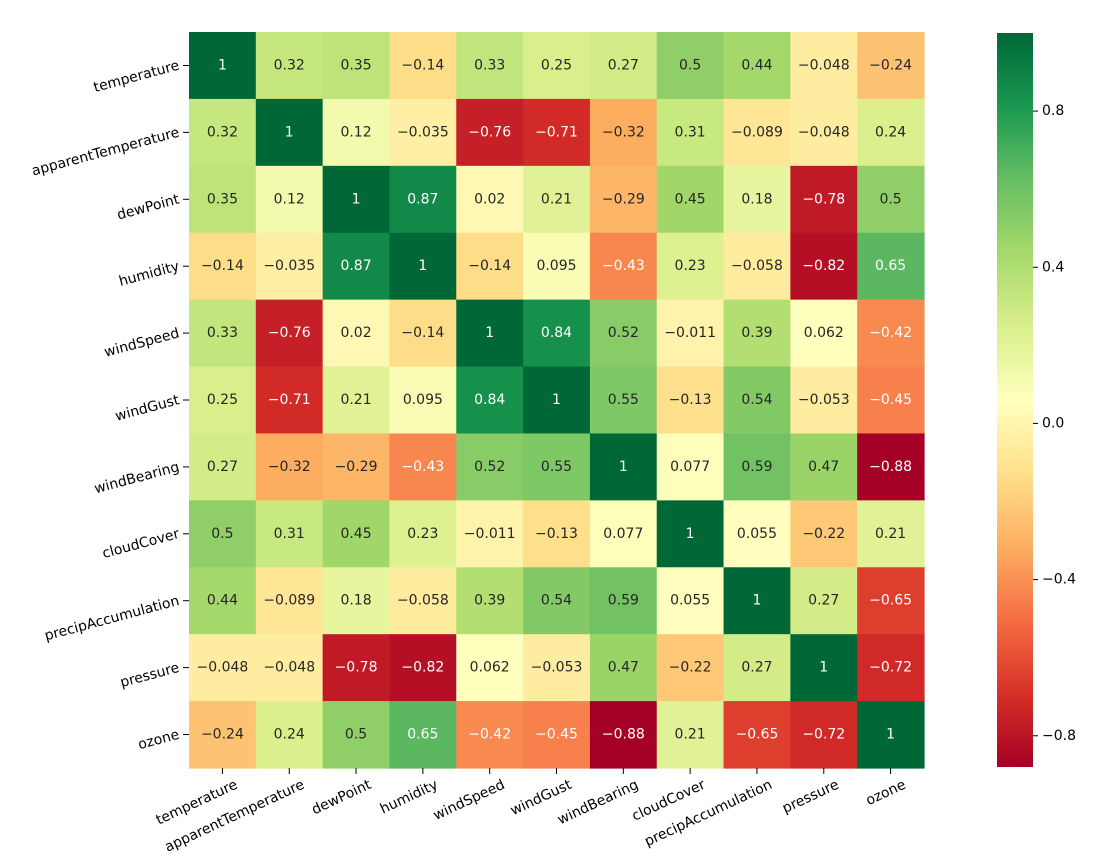 Image resolution: width=1112 pixels, height=866 pixels. Describe the element at coordinates (423, 601) in the screenshot. I see `cell-value-label: −0.058` at that location.